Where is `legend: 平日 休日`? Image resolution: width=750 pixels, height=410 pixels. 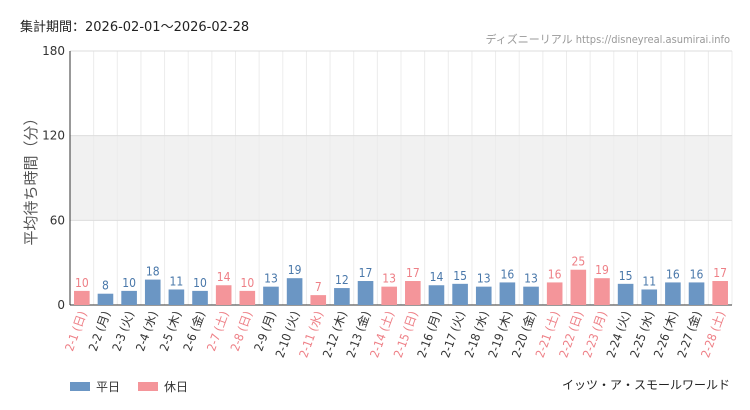 legend: 平日 休日 is located at coordinates (138, 386).